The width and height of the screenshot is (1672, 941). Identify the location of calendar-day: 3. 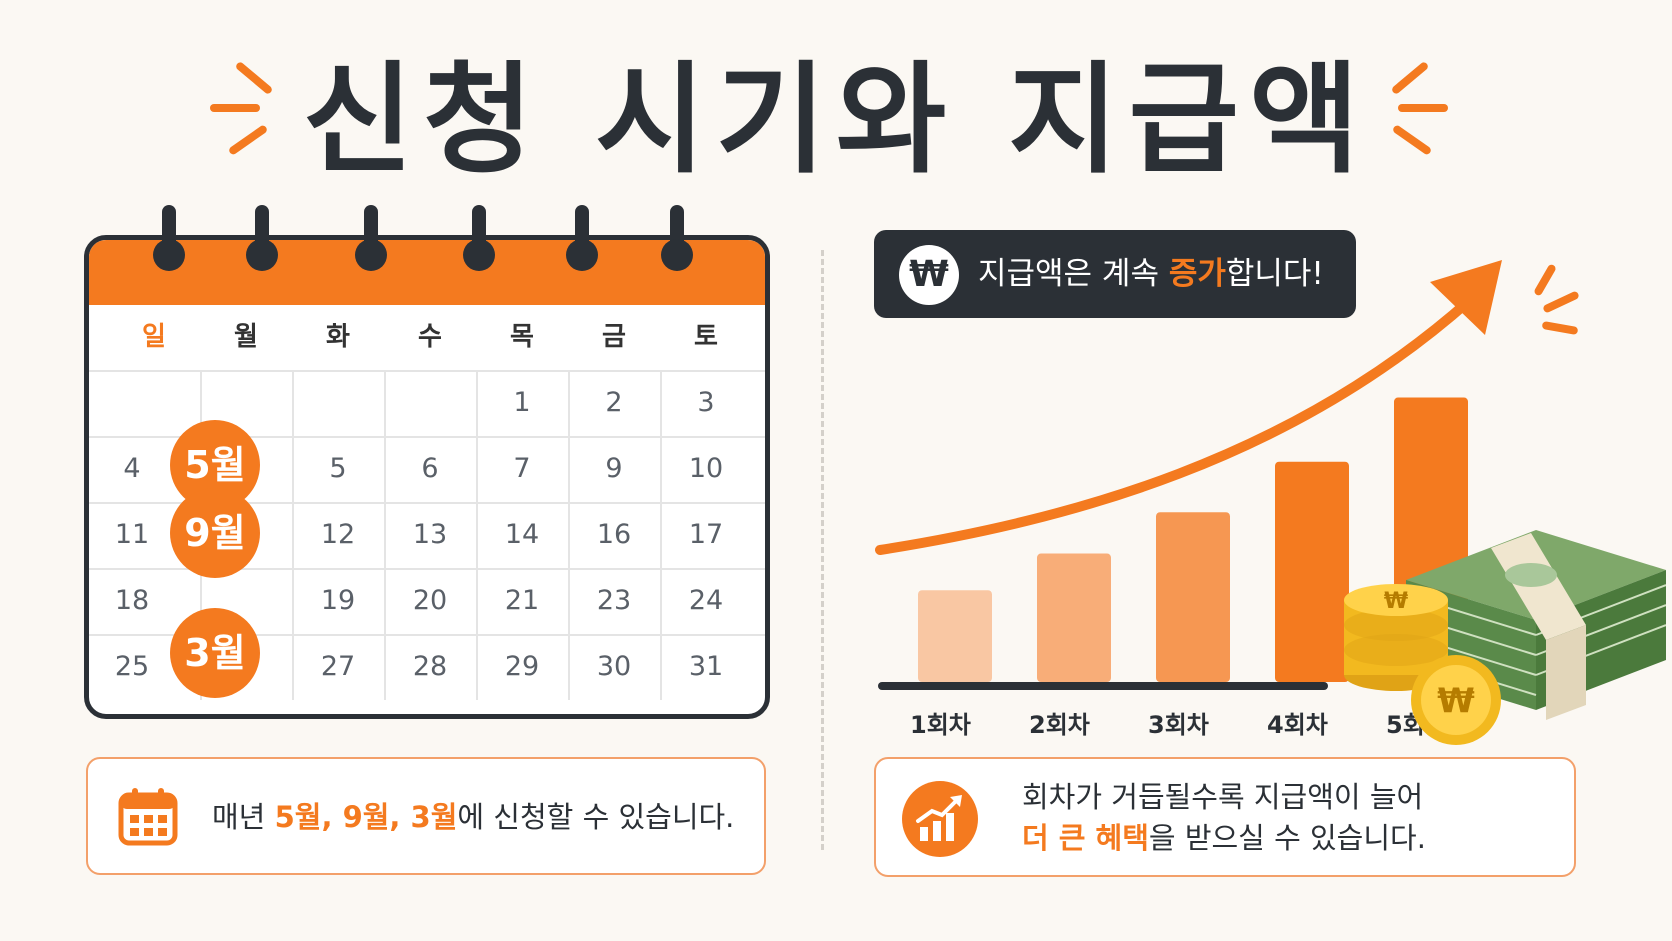
(706, 402).